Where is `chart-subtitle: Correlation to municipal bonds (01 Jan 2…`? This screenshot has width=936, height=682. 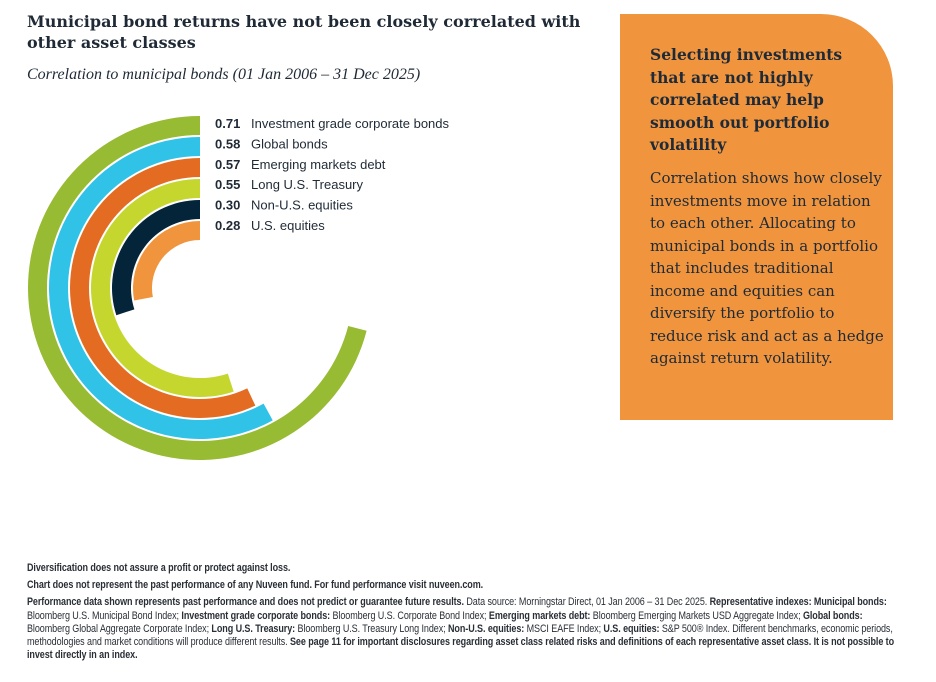
chart-subtitle: Correlation to municipal bonds (01 Jan 2… is located at coordinates (224, 74).